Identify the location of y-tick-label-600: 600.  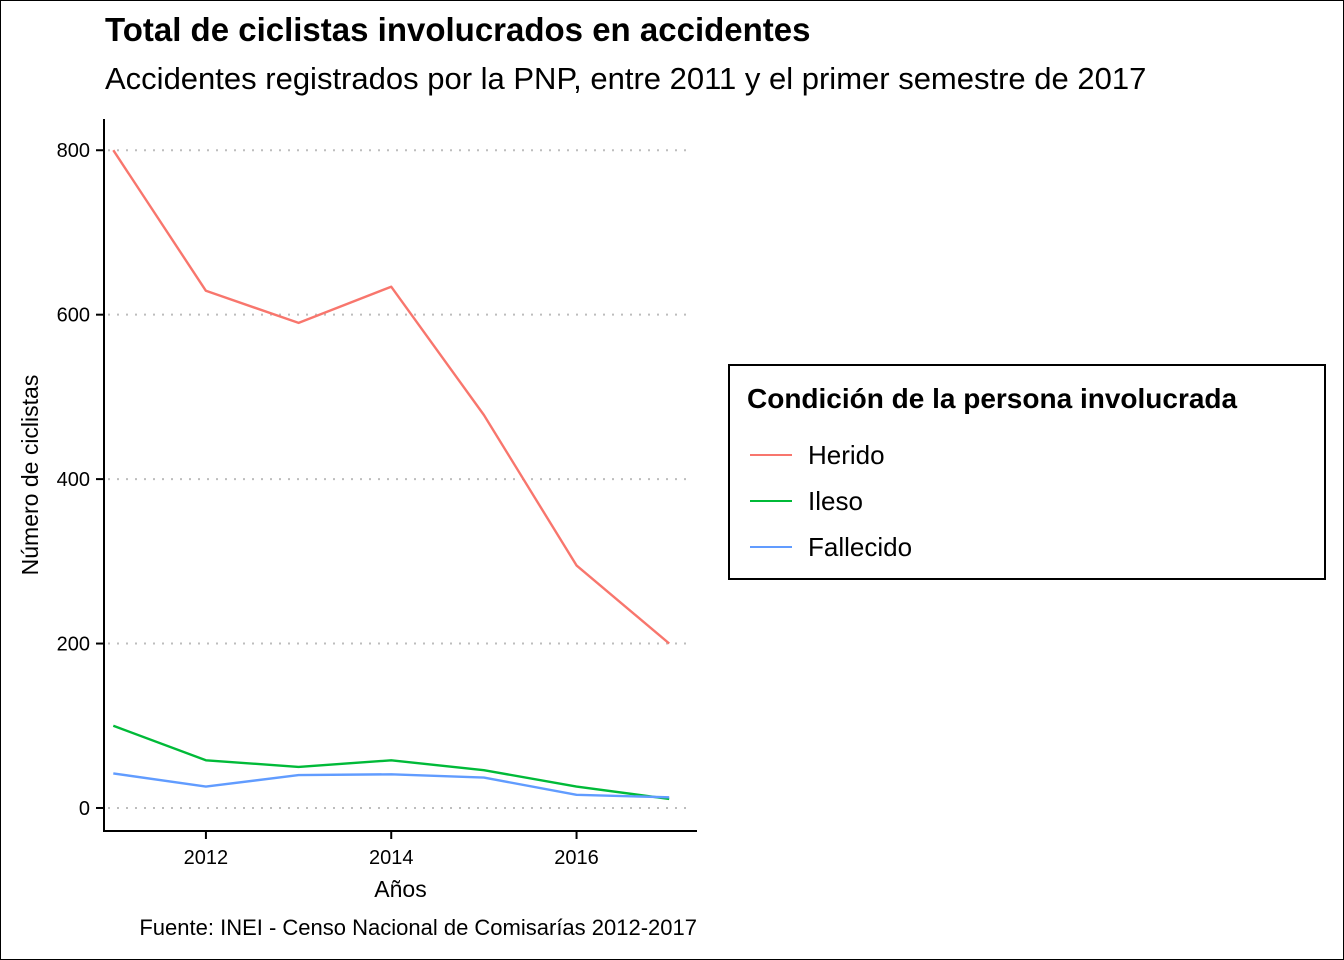
(73, 316).